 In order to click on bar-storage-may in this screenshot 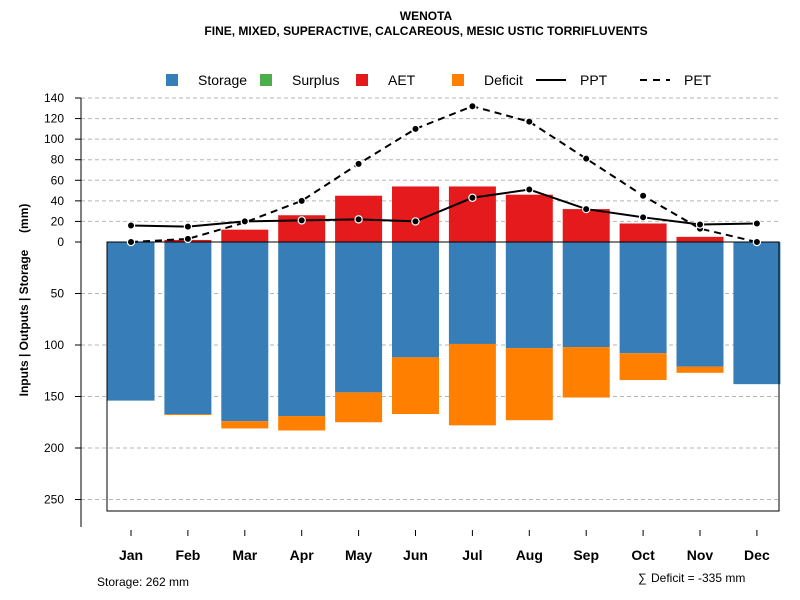, I will do `click(359, 317)`.